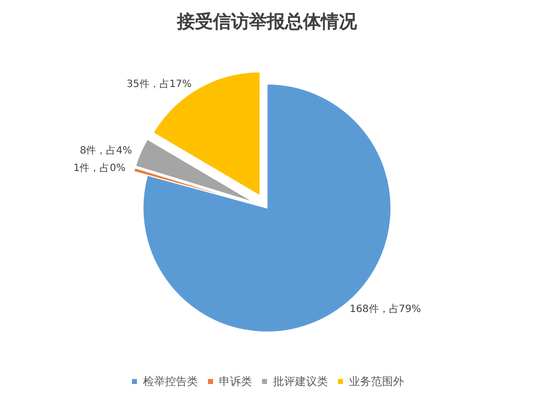  I want to click on data-label: 8件，占4%, so click(106, 150).